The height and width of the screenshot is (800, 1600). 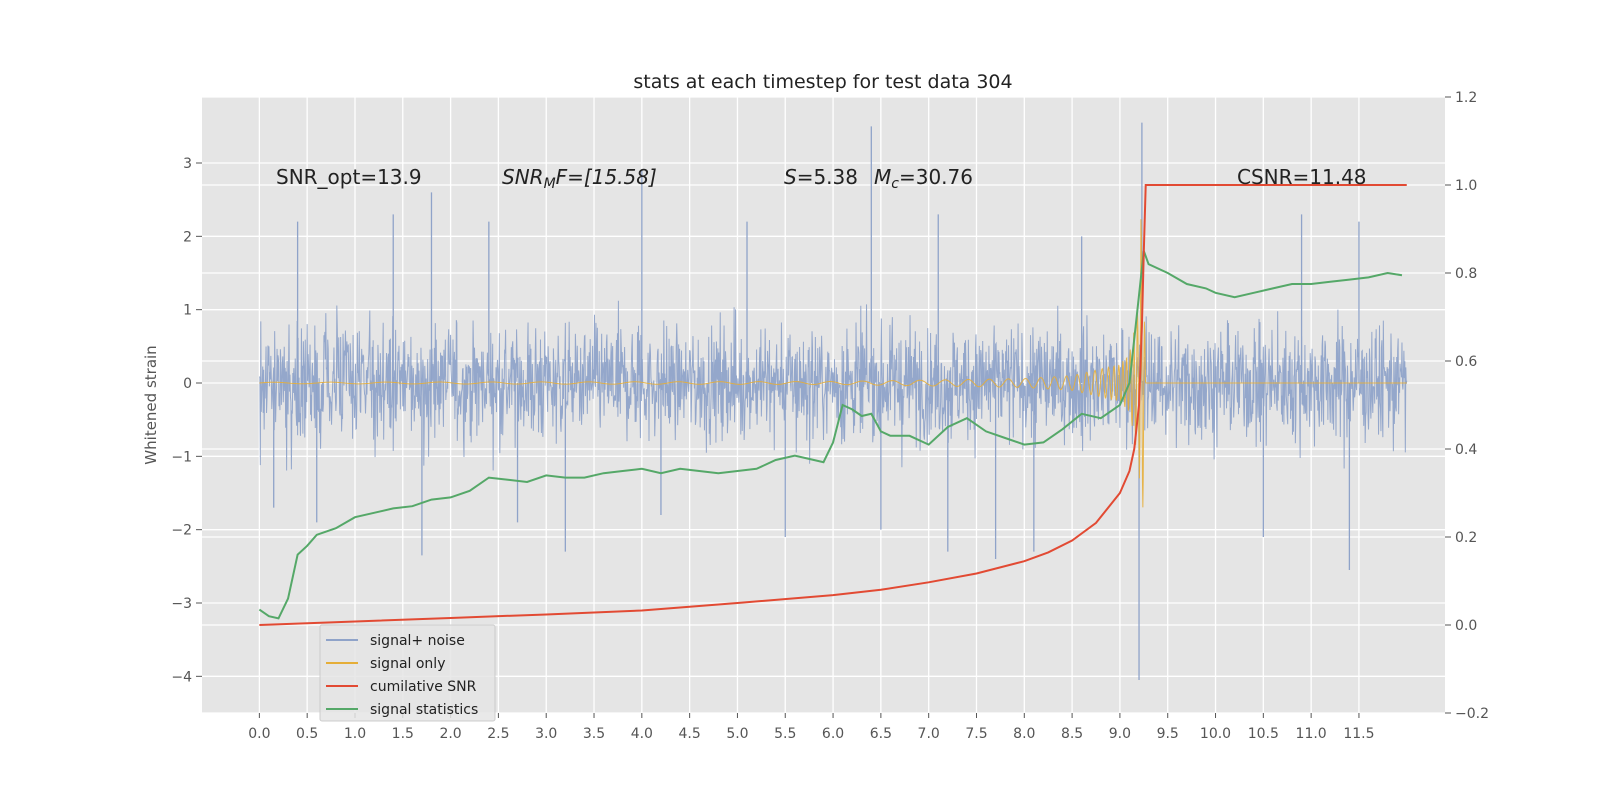 What do you see at coordinates (181, 677) in the screenshot?
I see `y-tick-label: −4` at bounding box center [181, 677].